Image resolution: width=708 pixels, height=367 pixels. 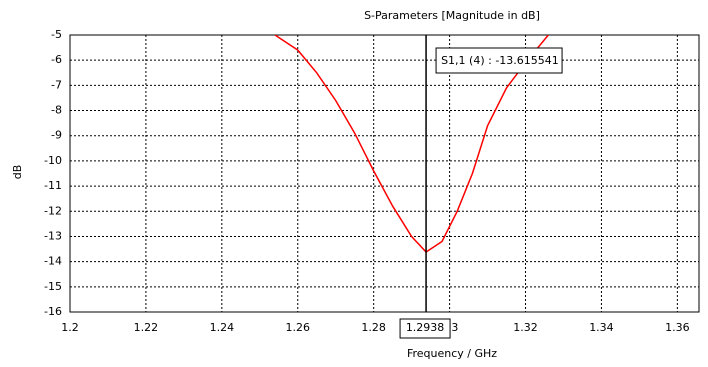 I want to click on y-tick-label: -15, so click(x=53, y=286).